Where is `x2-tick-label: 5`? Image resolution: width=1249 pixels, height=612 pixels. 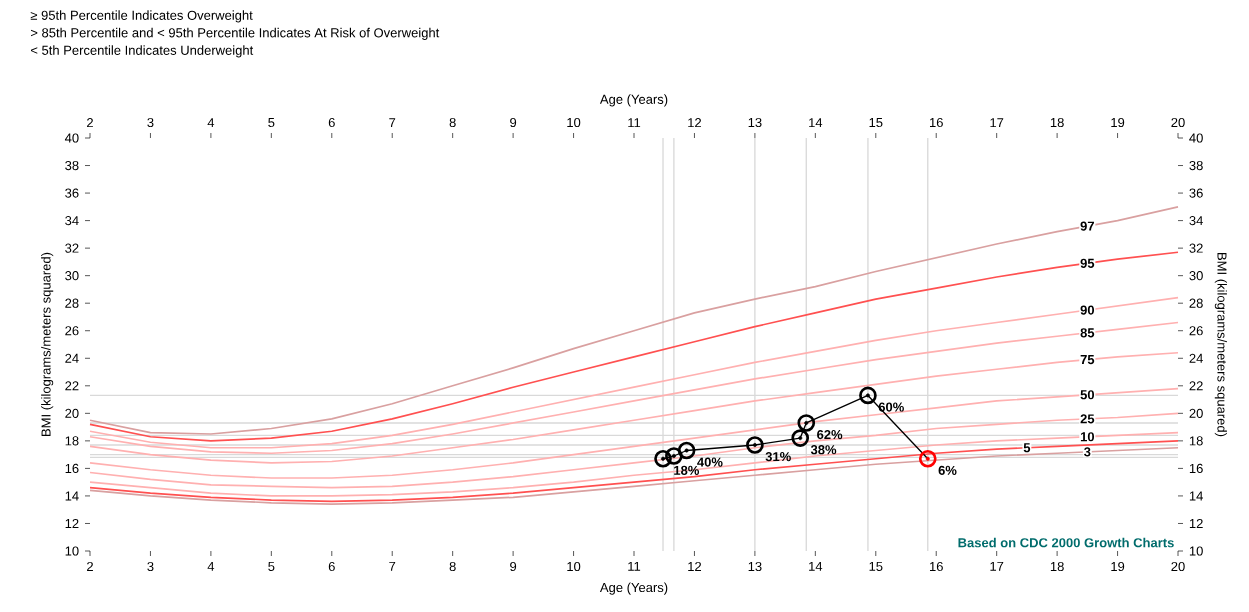 x2-tick-label: 5 is located at coordinates (271, 566).